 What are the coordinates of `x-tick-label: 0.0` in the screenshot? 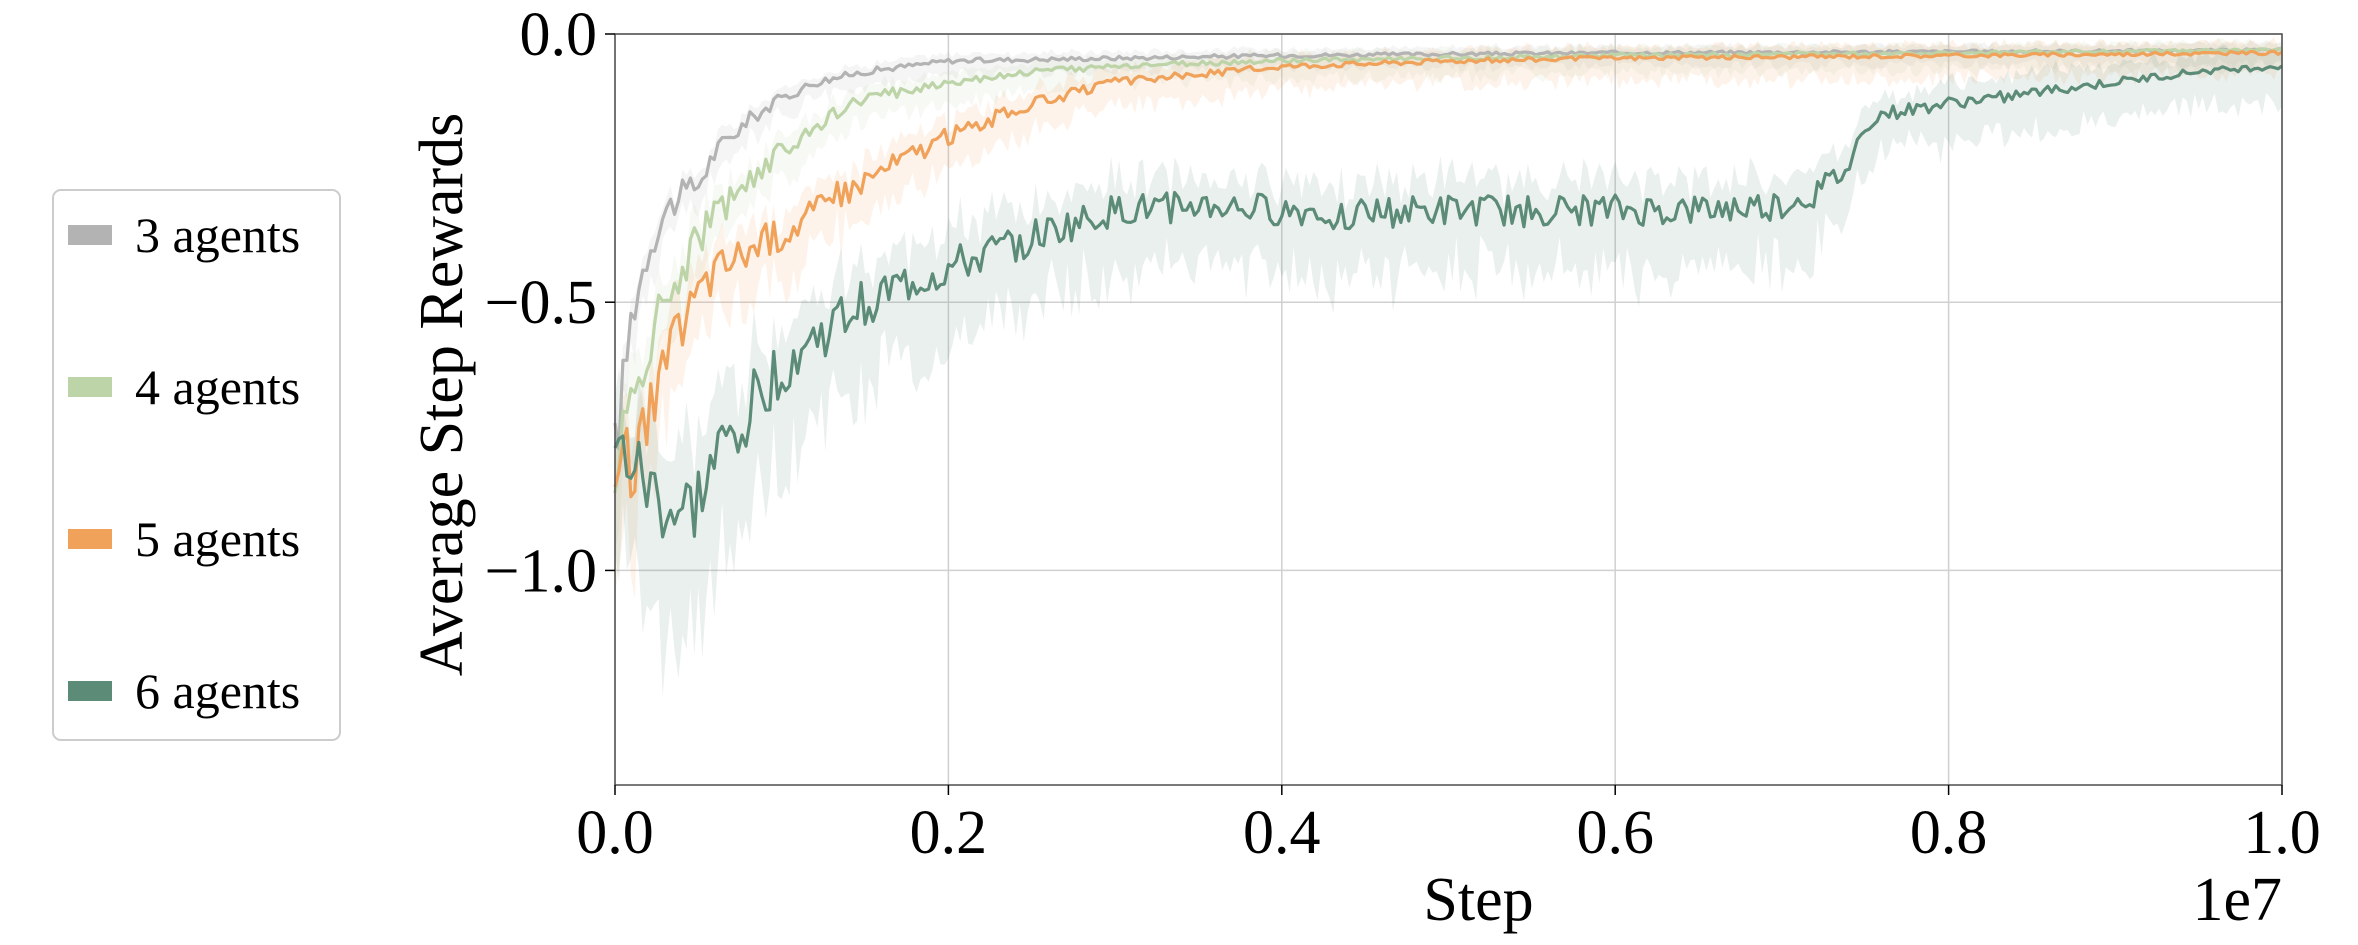 It's located at (615, 833).